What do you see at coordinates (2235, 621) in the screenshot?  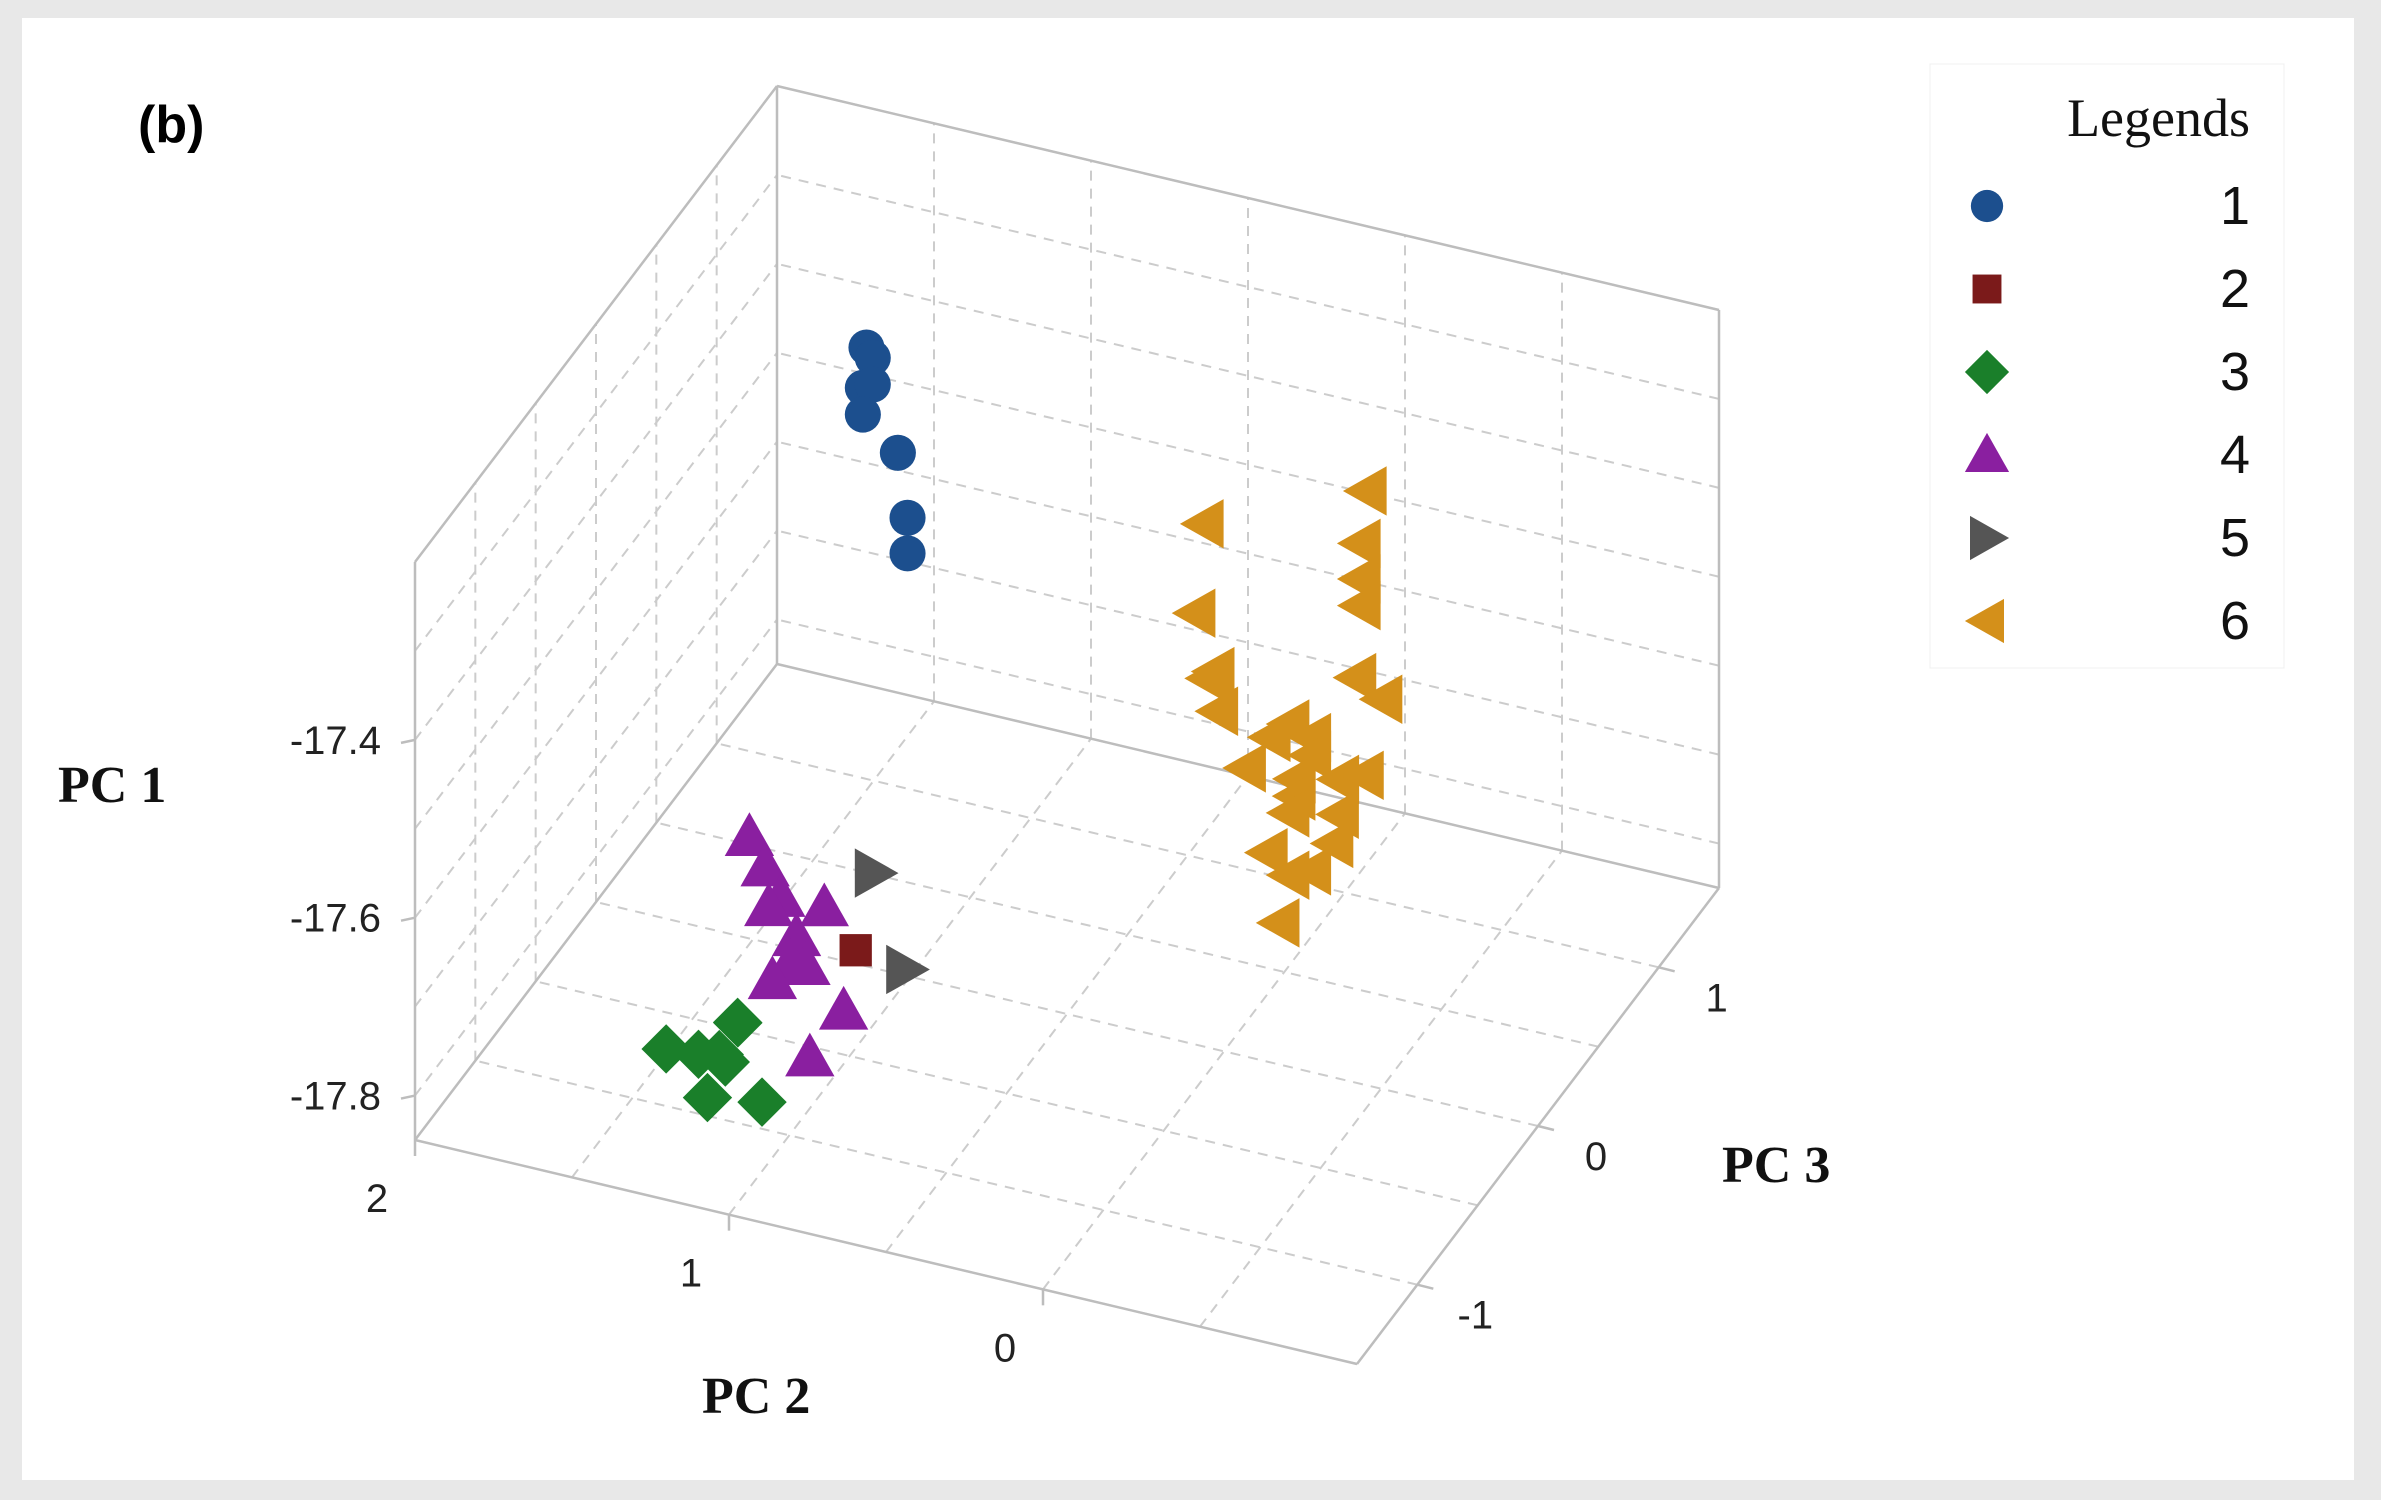 I see `legend-label-6: 6` at bounding box center [2235, 621].